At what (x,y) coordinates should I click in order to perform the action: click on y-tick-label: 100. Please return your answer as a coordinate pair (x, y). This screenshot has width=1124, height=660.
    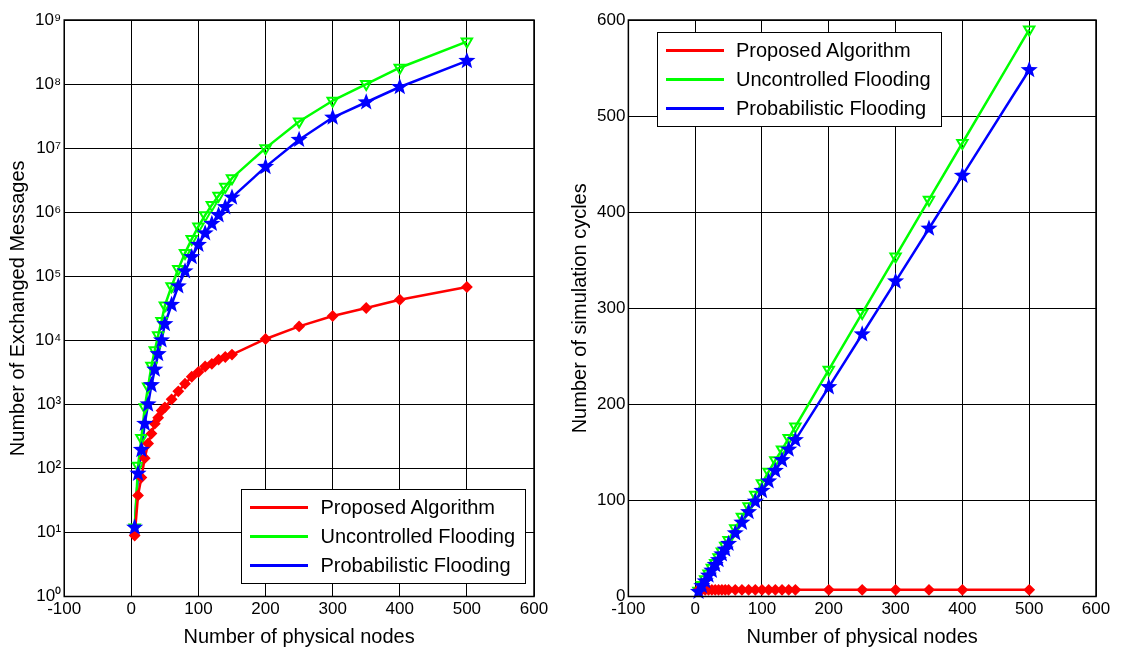
    Looking at the image, I should click on (611, 500).